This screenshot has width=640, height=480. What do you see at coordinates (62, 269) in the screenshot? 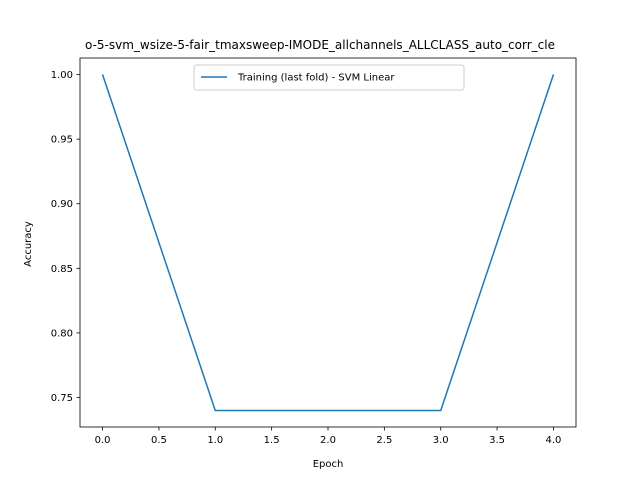
I see `y-tick-label: 0.85` at bounding box center [62, 269].